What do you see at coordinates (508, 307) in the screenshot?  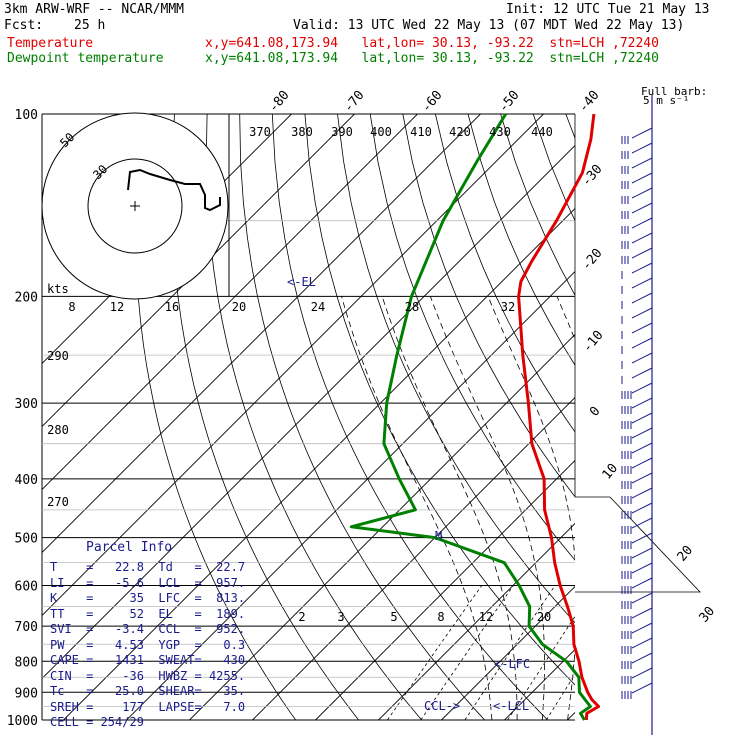 I see `speed-label: 32` at bounding box center [508, 307].